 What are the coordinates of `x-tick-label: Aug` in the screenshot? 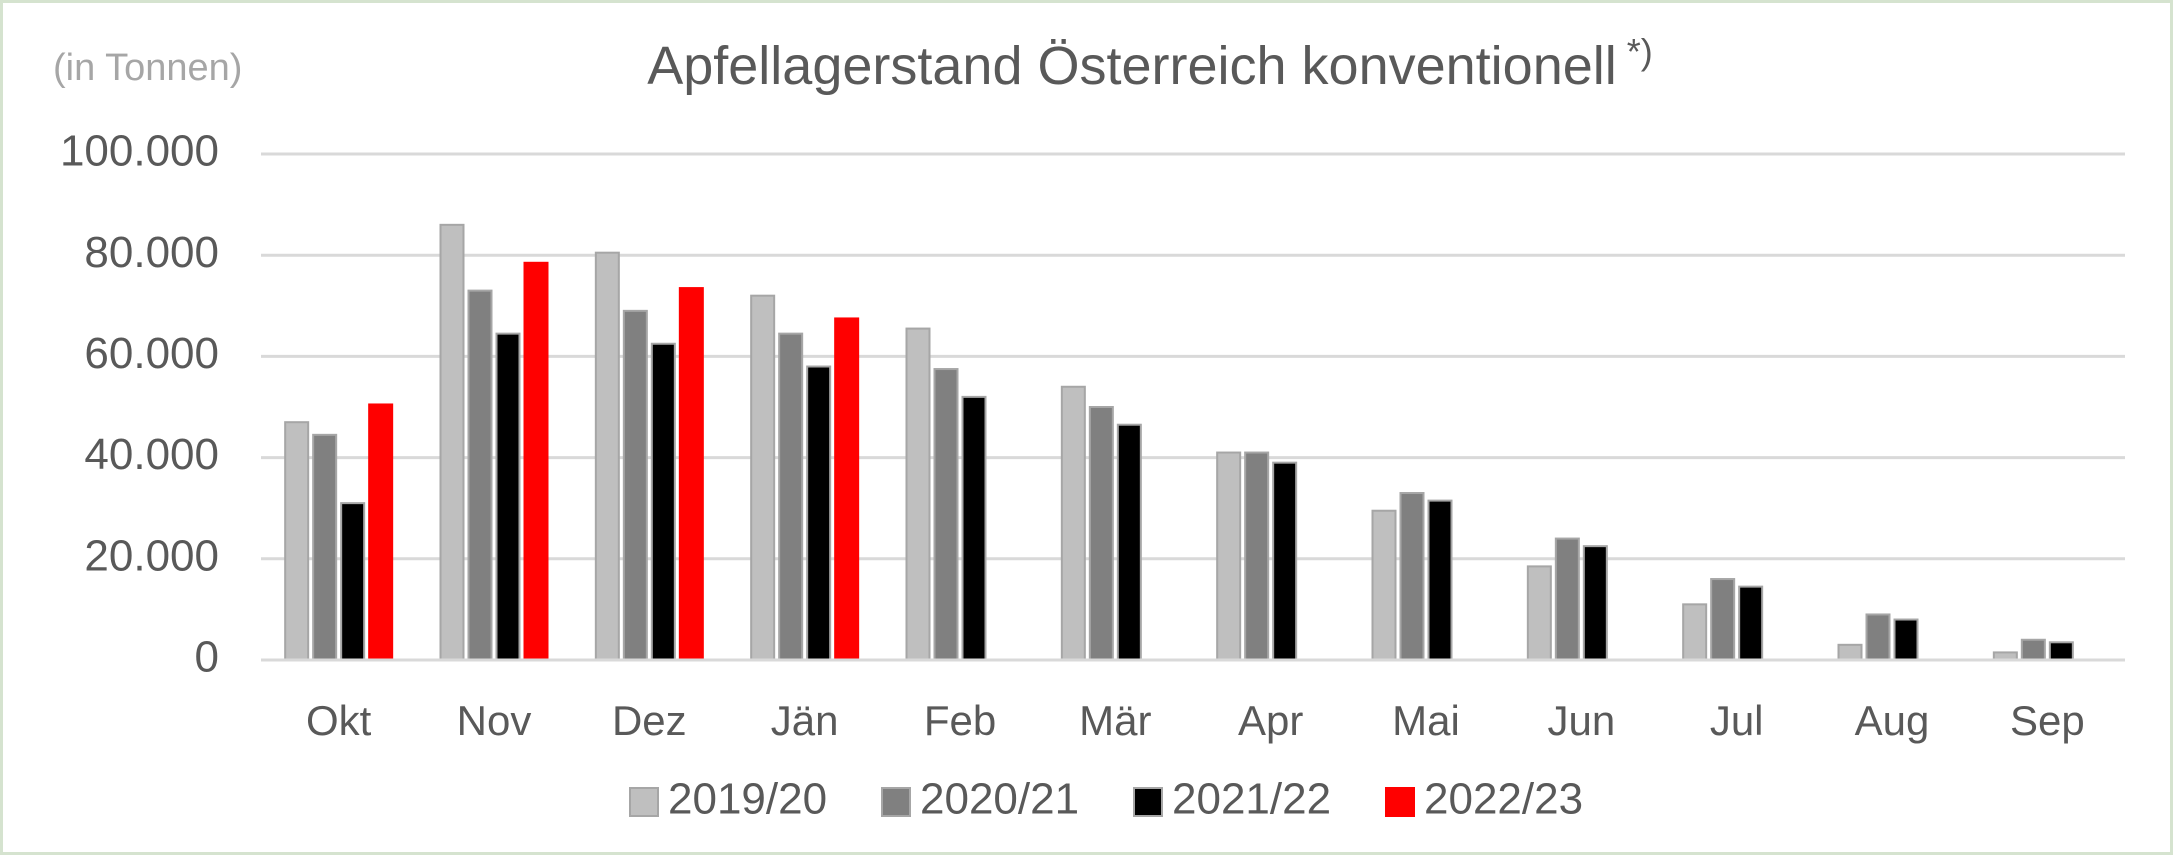 It's located at (1892, 720).